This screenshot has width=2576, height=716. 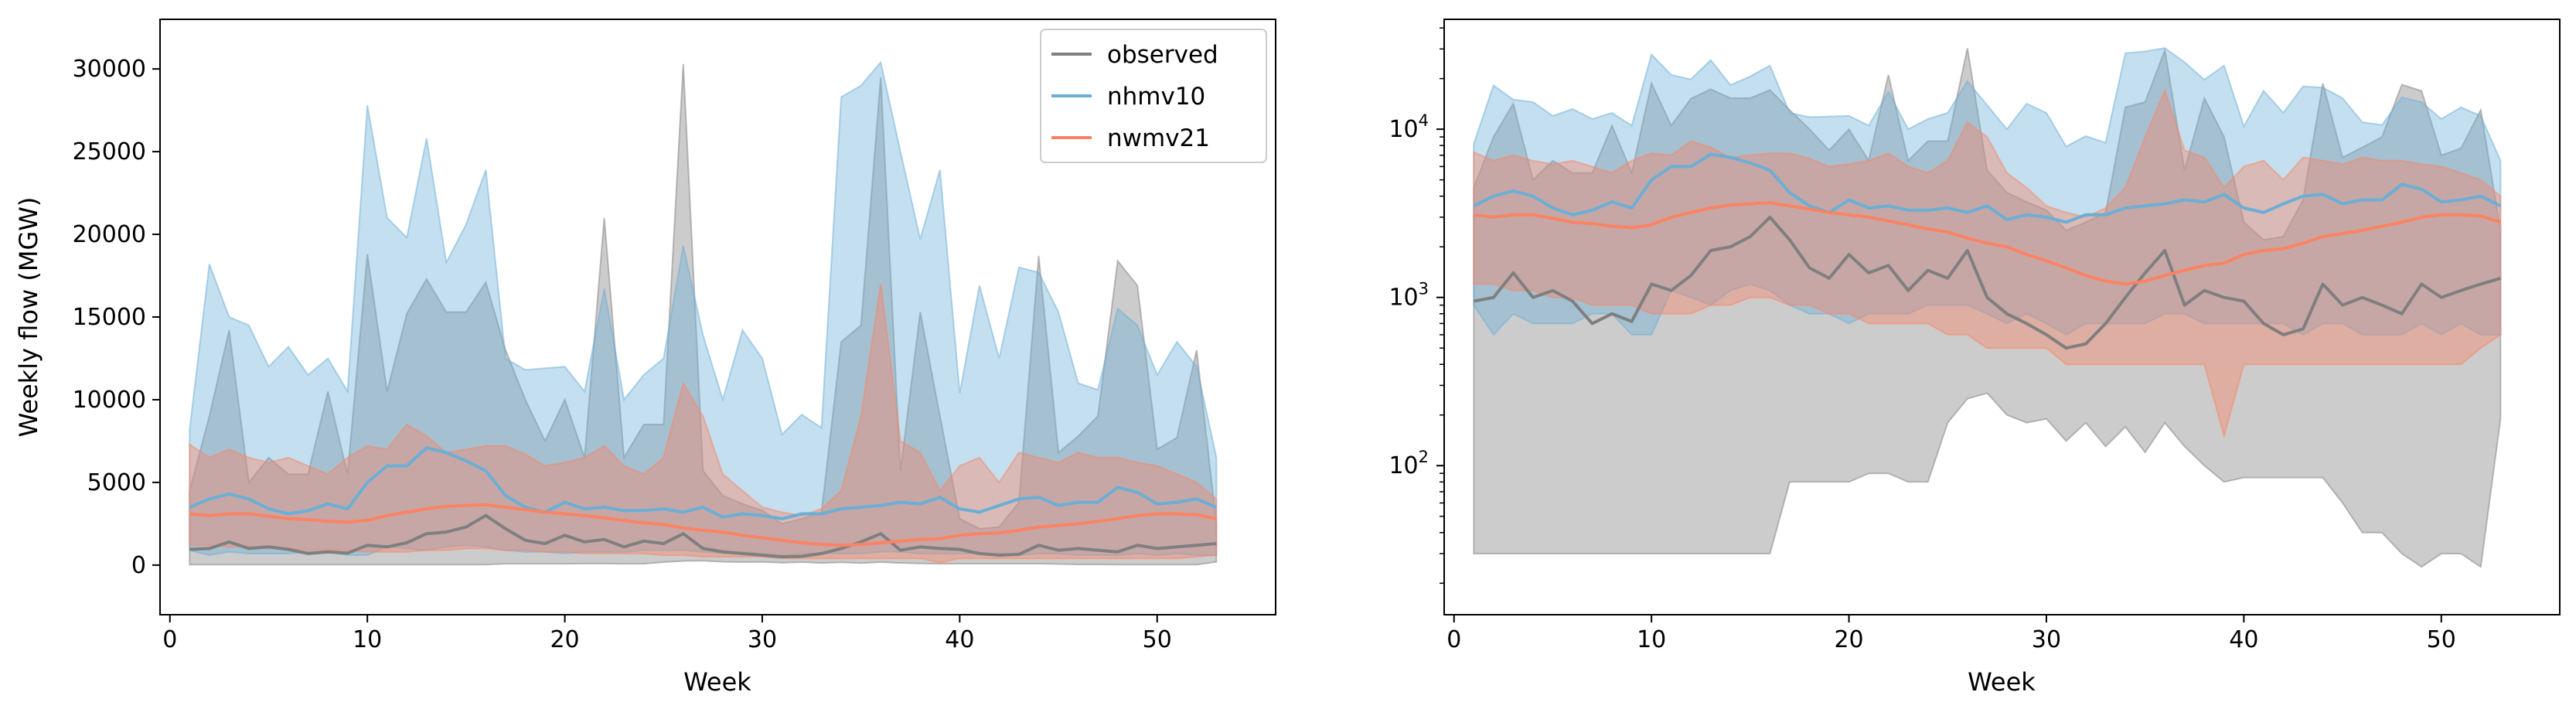 What do you see at coordinates (116, 482) in the screenshot?
I see `left-y-tick-label: 5000` at bounding box center [116, 482].